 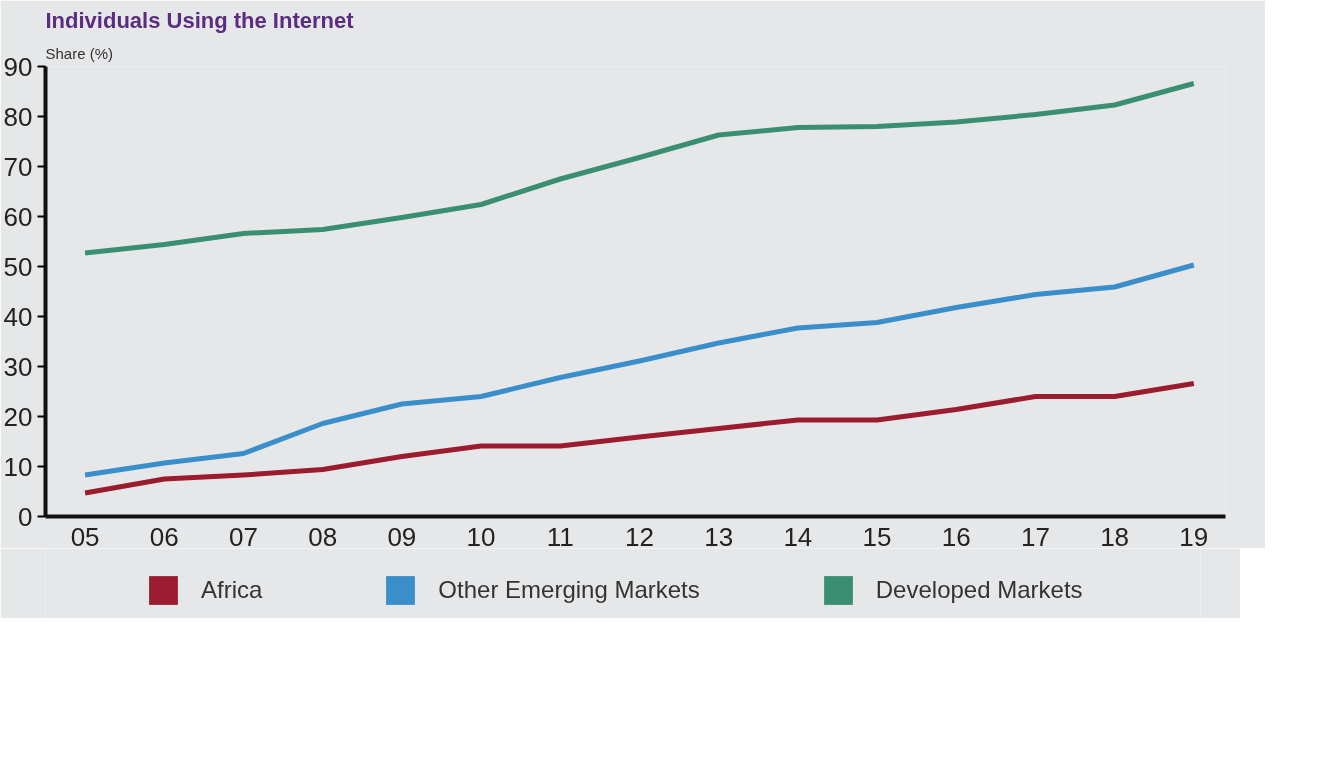 What do you see at coordinates (164, 536) in the screenshot?
I see `x-tick-label: 06` at bounding box center [164, 536].